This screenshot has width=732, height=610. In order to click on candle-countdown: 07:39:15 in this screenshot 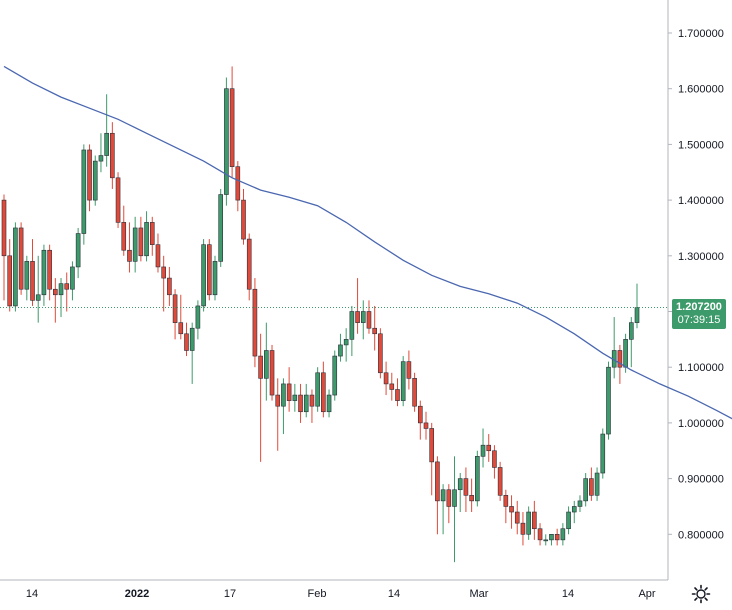, I will do `click(699, 320)`.